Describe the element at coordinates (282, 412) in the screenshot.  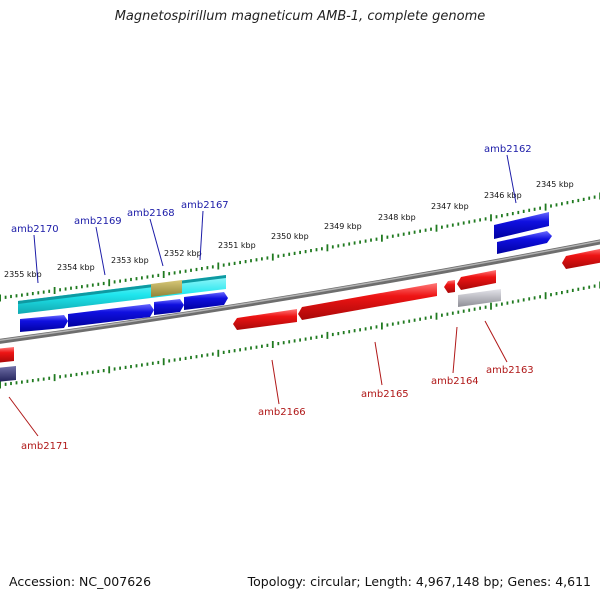
I see `gene-label-amb2166: amb2166` at that location.